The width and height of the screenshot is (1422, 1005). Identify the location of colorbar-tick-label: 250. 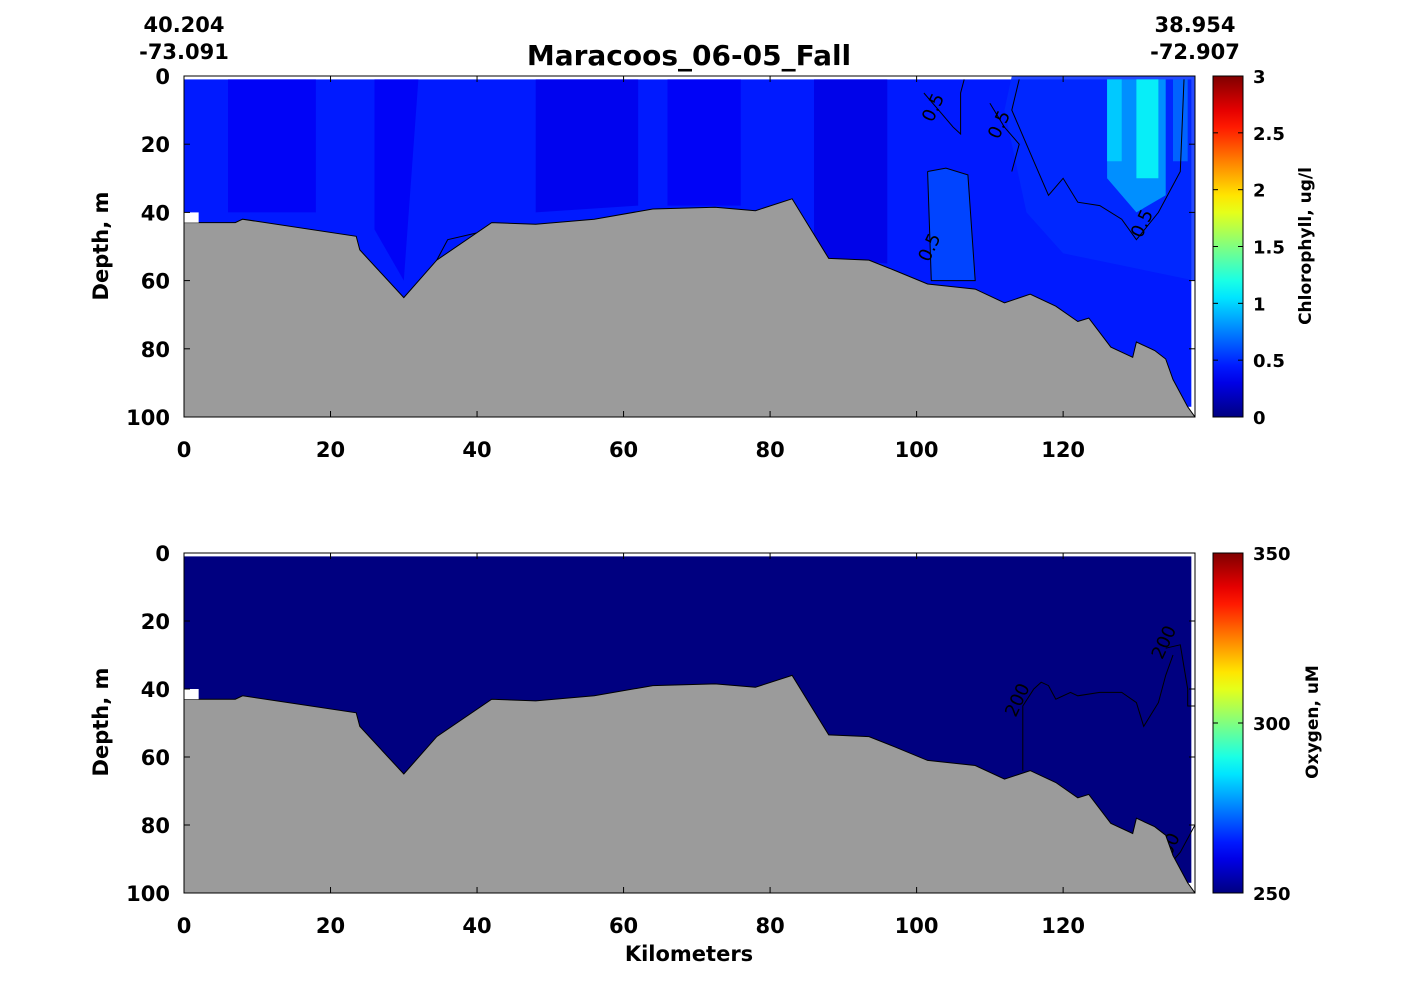
(1272, 894).